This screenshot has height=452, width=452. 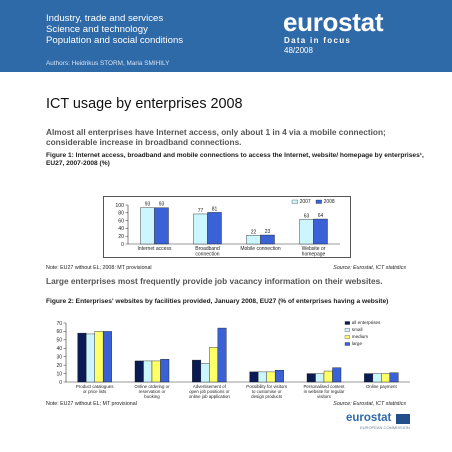 I want to click on data-label: 93, so click(x=162, y=205).